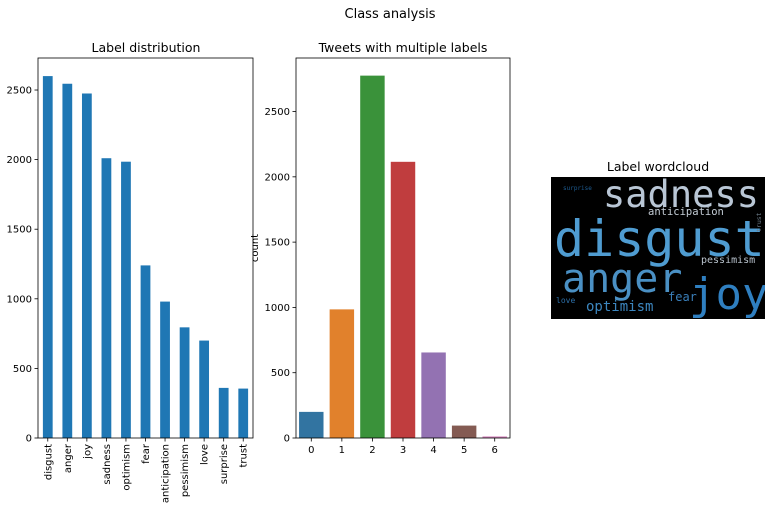 This screenshot has height=511, width=772. Describe the element at coordinates (682, 297) in the screenshot. I see `wordcloud-word: fear` at that location.